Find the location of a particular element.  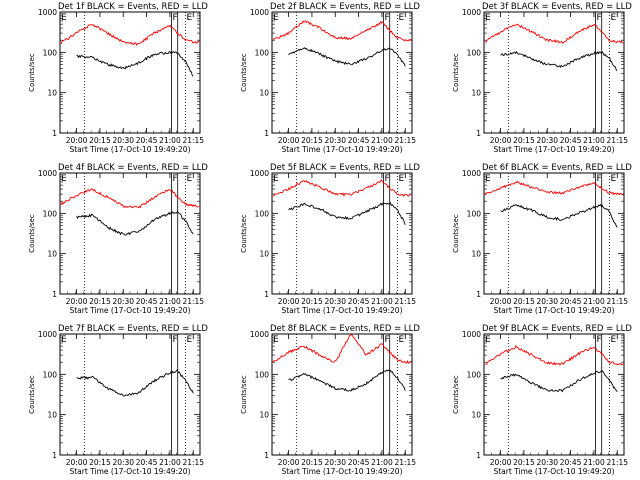

panel-title: Det 6f BLACK = Events, RED = LLD is located at coordinates (557, 168).